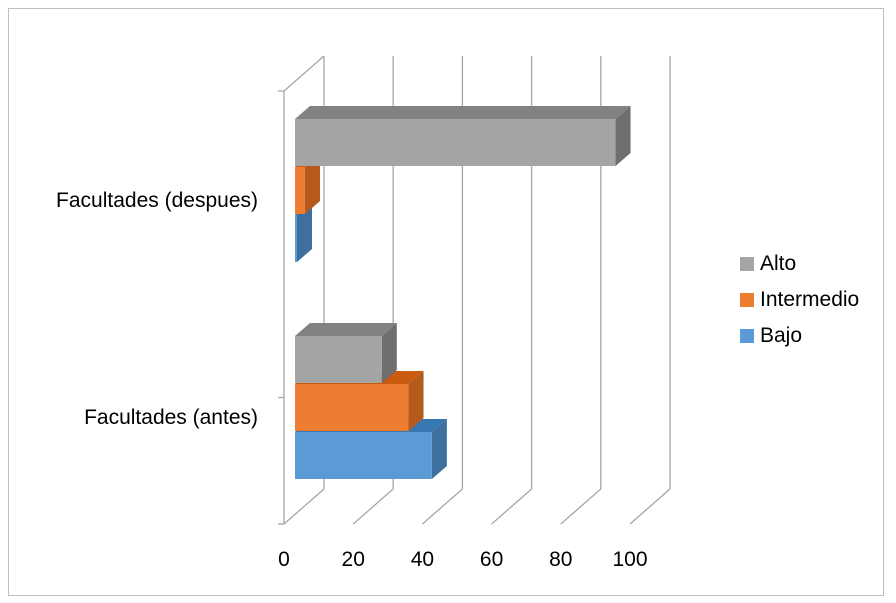 The height and width of the screenshot is (603, 896). Describe the element at coordinates (747, 264) in the screenshot. I see `legend-swatch-alto` at that location.